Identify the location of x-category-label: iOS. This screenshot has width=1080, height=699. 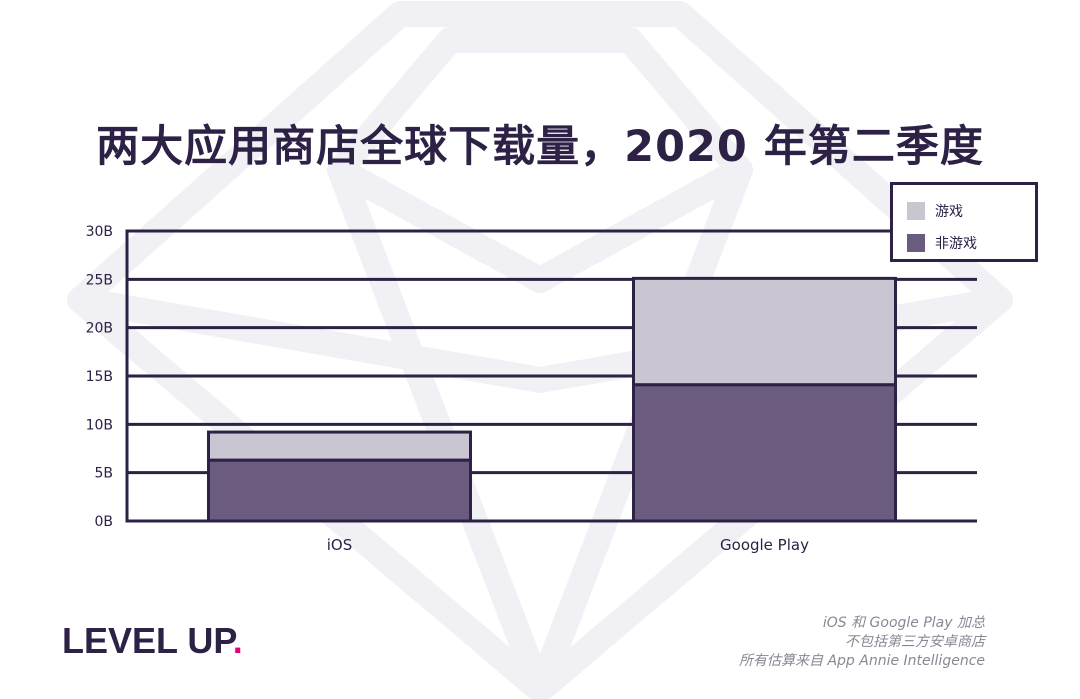
(340, 545).